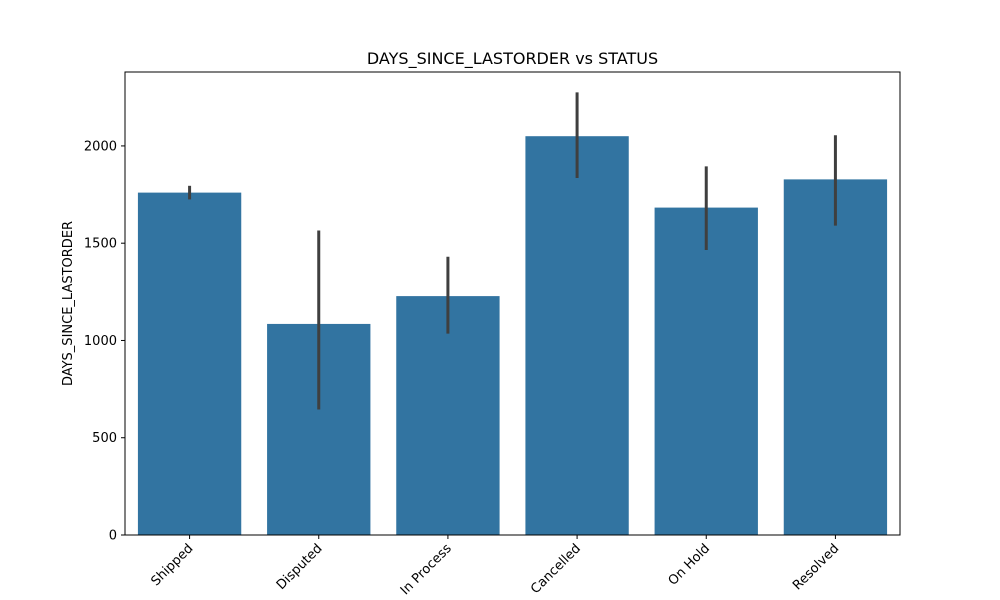  What do you see at coordinates (690, 565) in the screenshot?
I see `x-tick-label: On Hold` at bounding box center [690, 565].